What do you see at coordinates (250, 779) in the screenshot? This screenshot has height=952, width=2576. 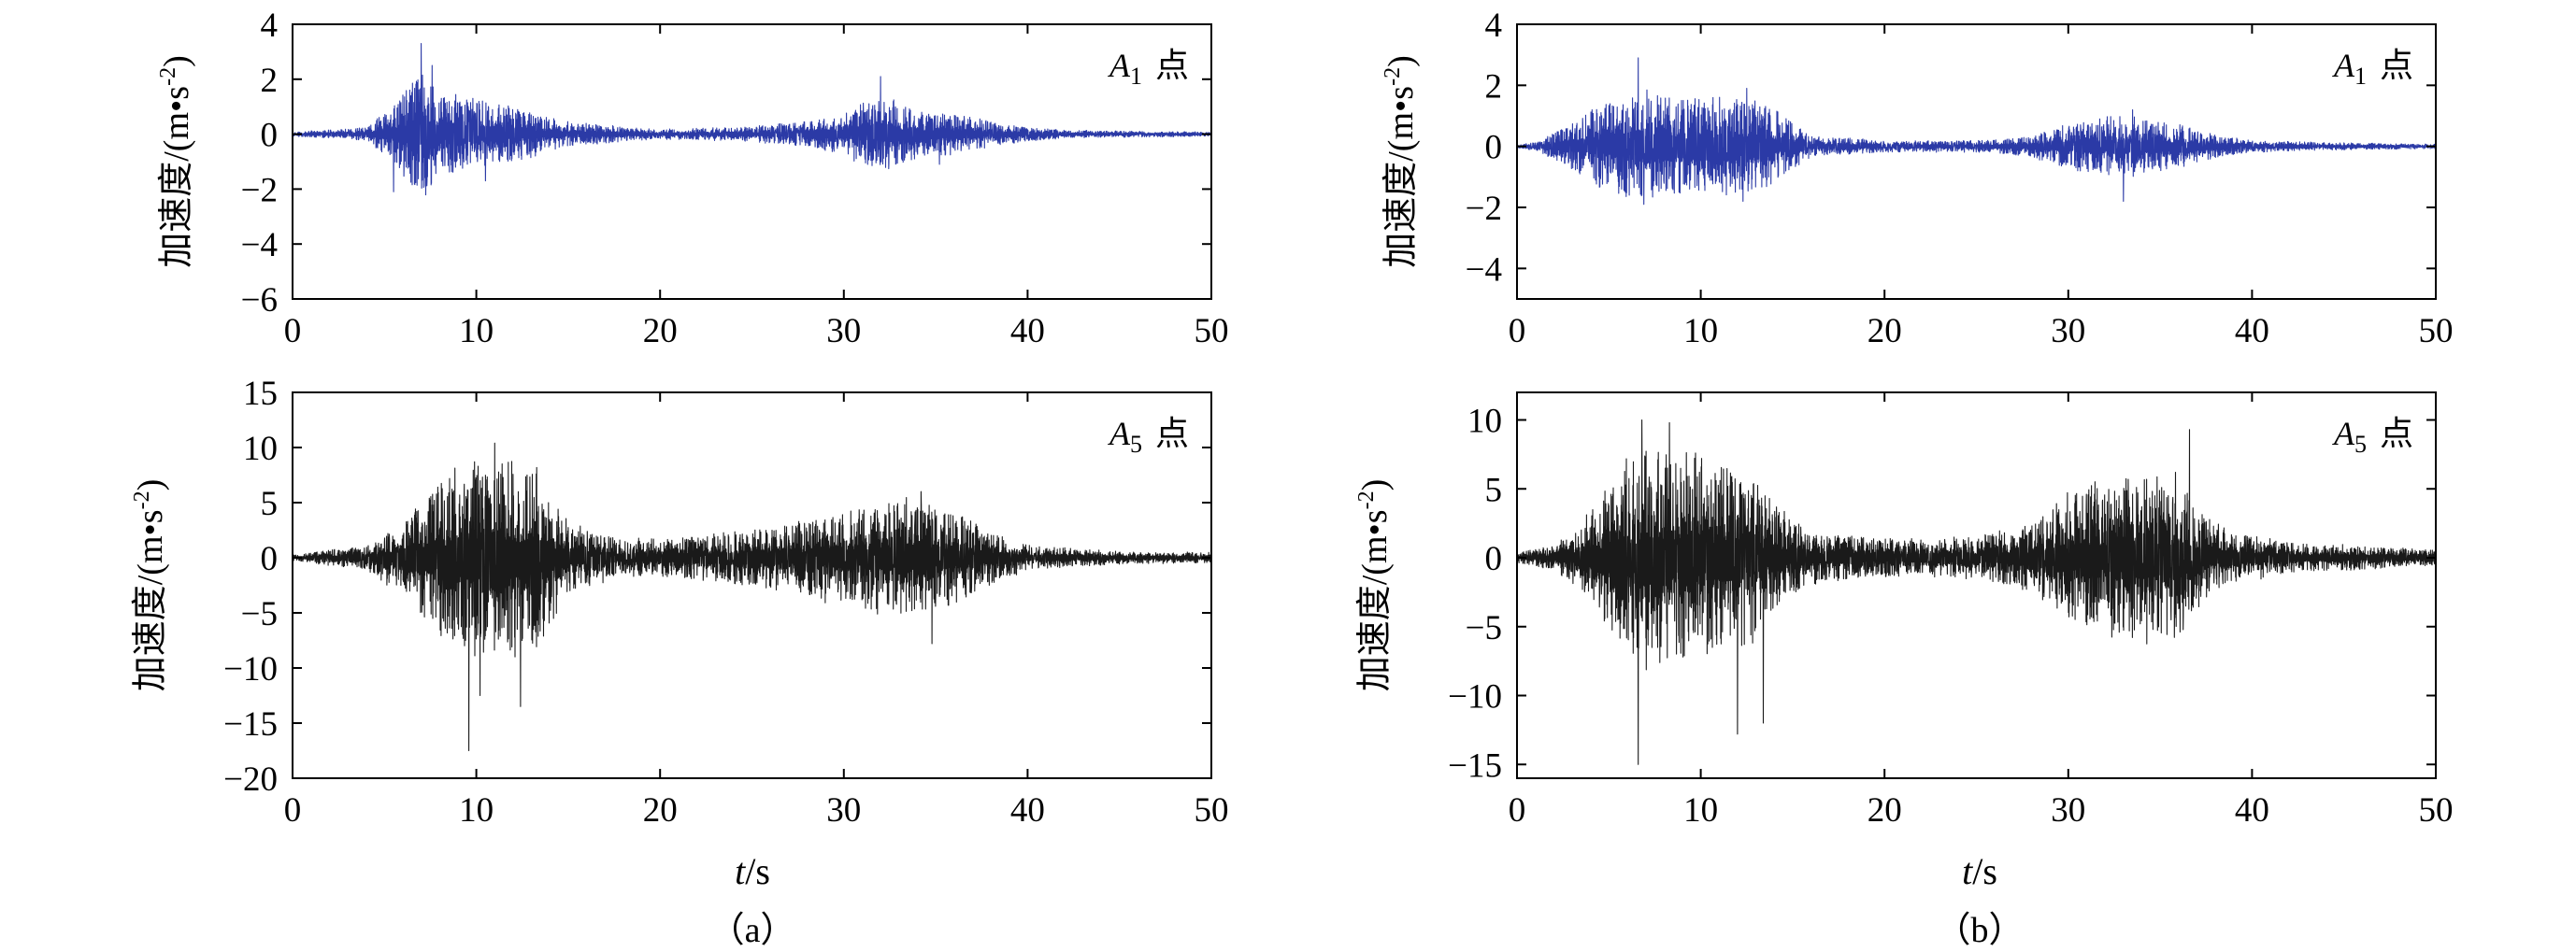 I see `y-tick-label: −20` at bounding box center [250, 779].